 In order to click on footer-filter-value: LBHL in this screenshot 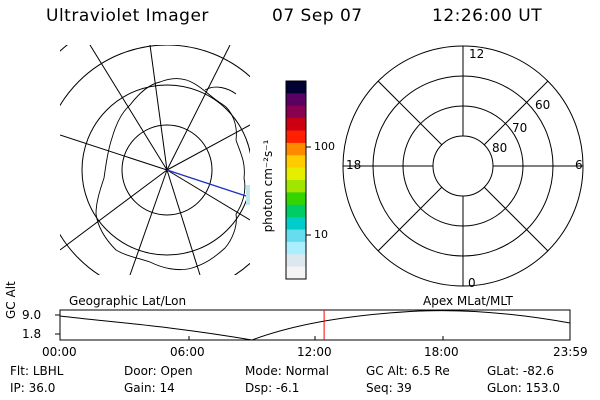, I will do `click(48, 371)`.